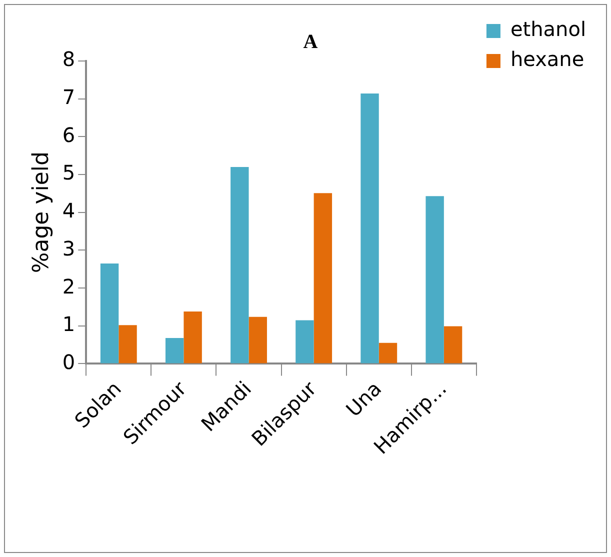 Image resolution: width=611 pixels, height=557 pixels. What do you see at coordinates (69, 134) in the screenshot?
I see `y-tick-label: 6` at bounding box center [69, 134].